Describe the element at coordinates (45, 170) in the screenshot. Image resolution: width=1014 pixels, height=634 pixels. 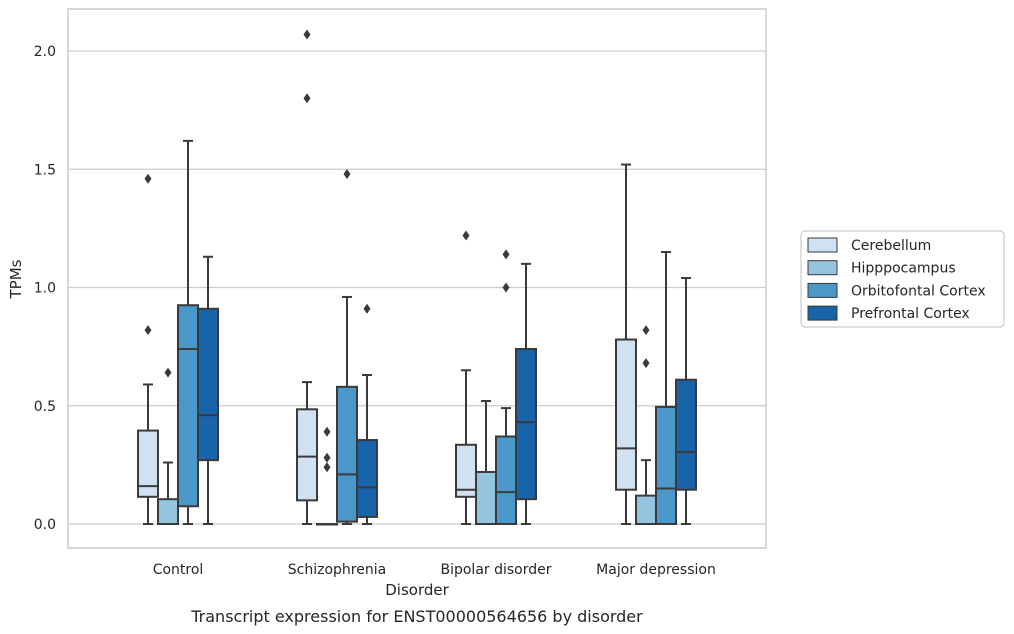
I see `y-tick-label: 1.5` at that location.